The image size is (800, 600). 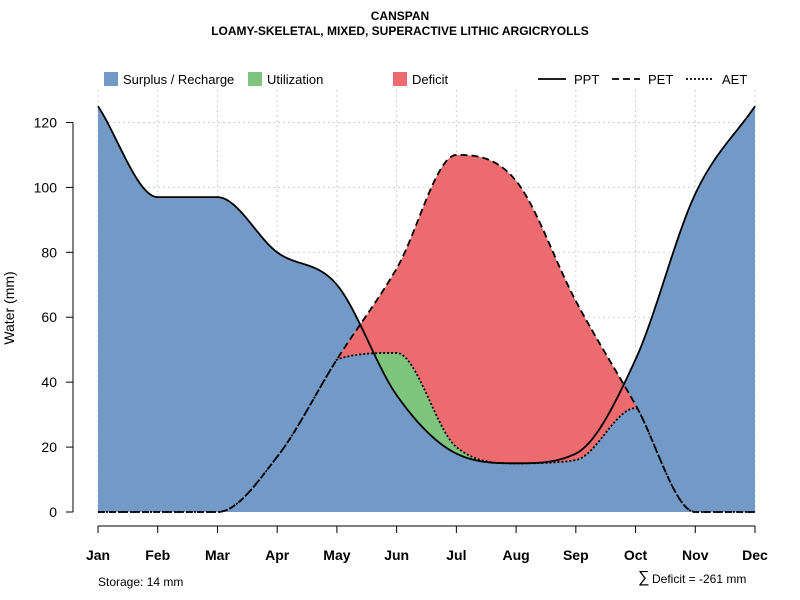 What do you see at coordinates (636, 555) in the screenshot?
I see `x-tick-label-oct: Oct` at bounding box center [636, 555].